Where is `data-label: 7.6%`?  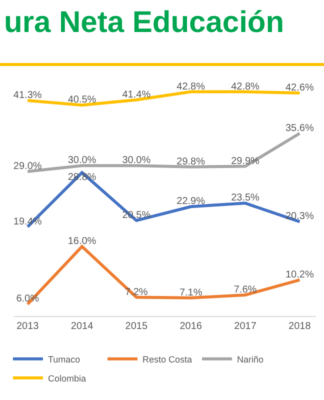
data-label: 7.6% is located at coordinates (245, 290).